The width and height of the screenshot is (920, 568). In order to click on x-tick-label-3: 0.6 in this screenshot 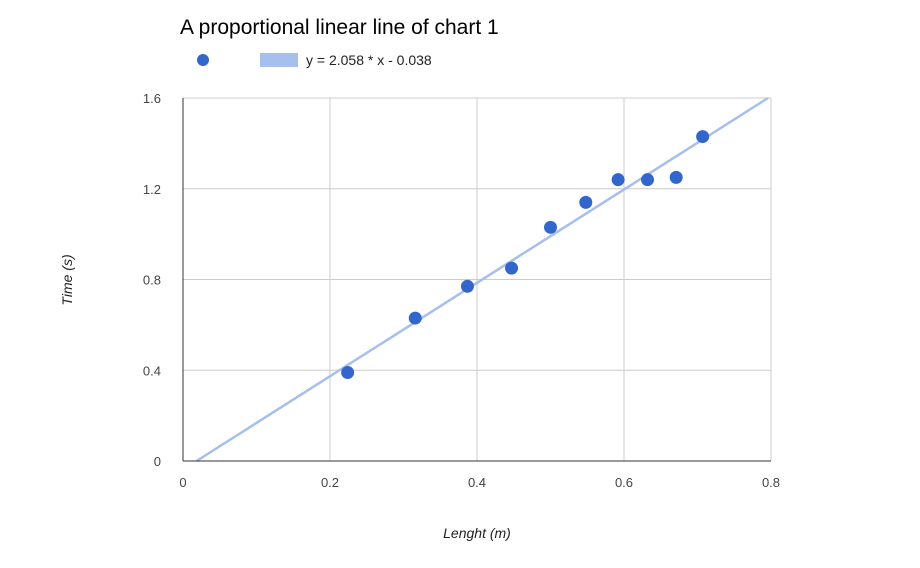, I will do `click(624, 482)`.